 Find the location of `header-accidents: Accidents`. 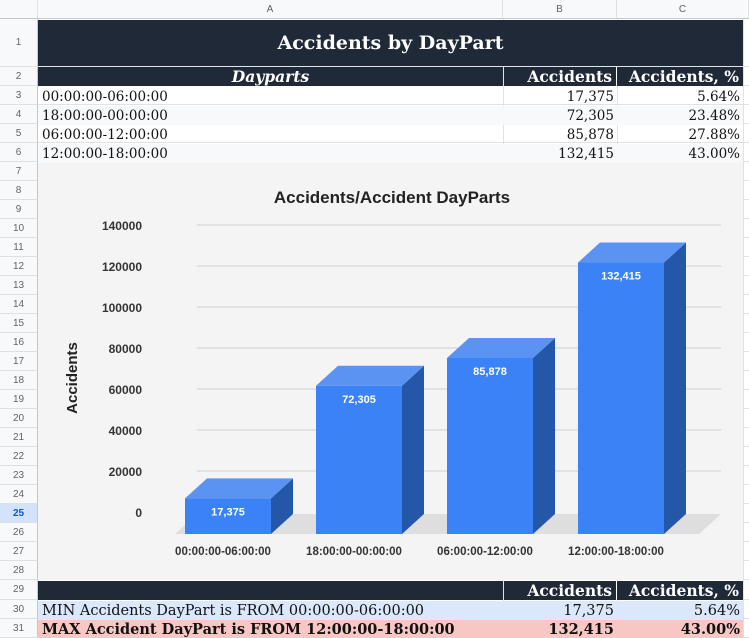

header-accidents: Accidents is located at coordinates (560, 76).